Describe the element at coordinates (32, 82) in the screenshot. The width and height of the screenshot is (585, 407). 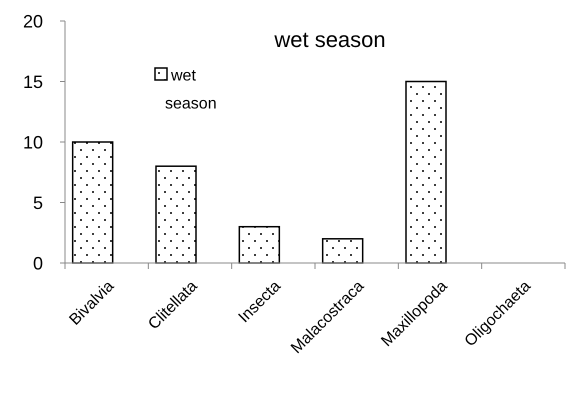
I see `y-tick-label: 15` at that location.